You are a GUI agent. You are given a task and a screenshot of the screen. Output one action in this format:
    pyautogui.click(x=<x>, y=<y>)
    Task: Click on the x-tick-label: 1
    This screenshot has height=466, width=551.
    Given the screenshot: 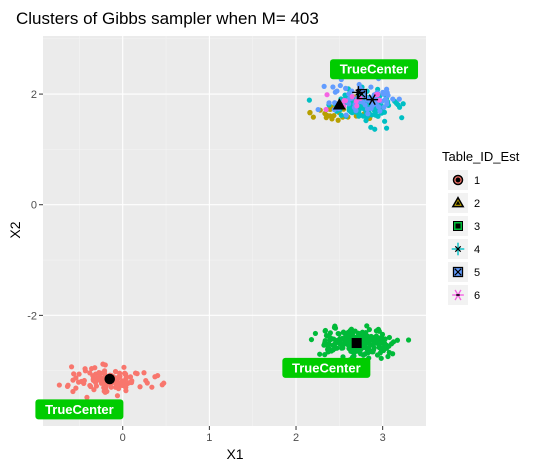 What is the action you would take?
    pyautogui.click(x=209, y=438)
    